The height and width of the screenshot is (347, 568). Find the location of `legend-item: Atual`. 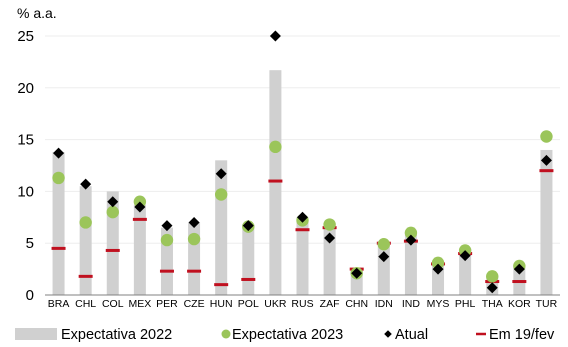

legend-item: Atual is located at coordinates (406, 335).